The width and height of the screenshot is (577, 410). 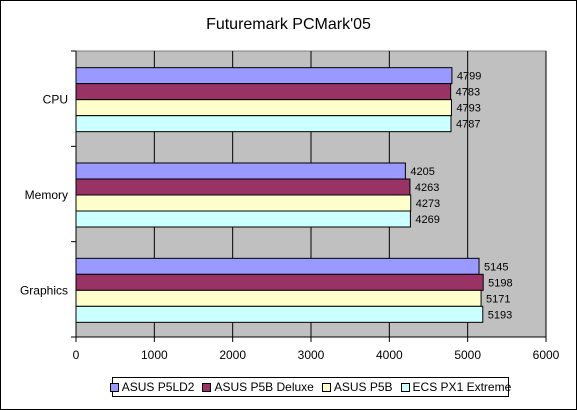 What do you see at coordinates (264, 387) in the screenshot?
I see `legend-label: ASUS P5B Deluxe` at bounding box center [264, 387].